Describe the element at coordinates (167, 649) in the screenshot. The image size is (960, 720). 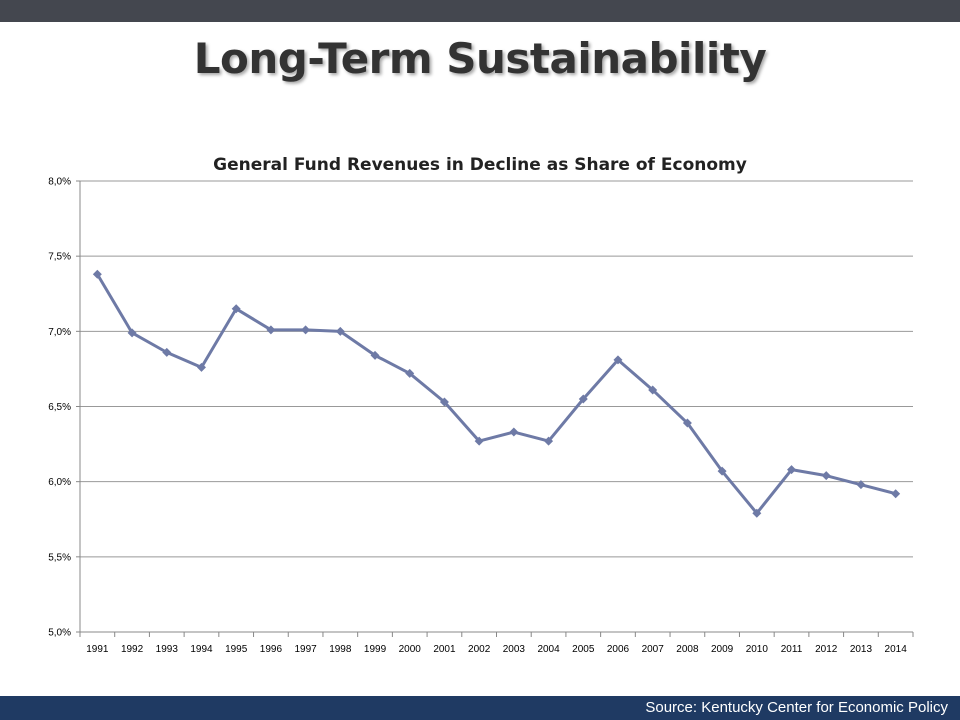
I see `x-tick-label: 1993` at that location.